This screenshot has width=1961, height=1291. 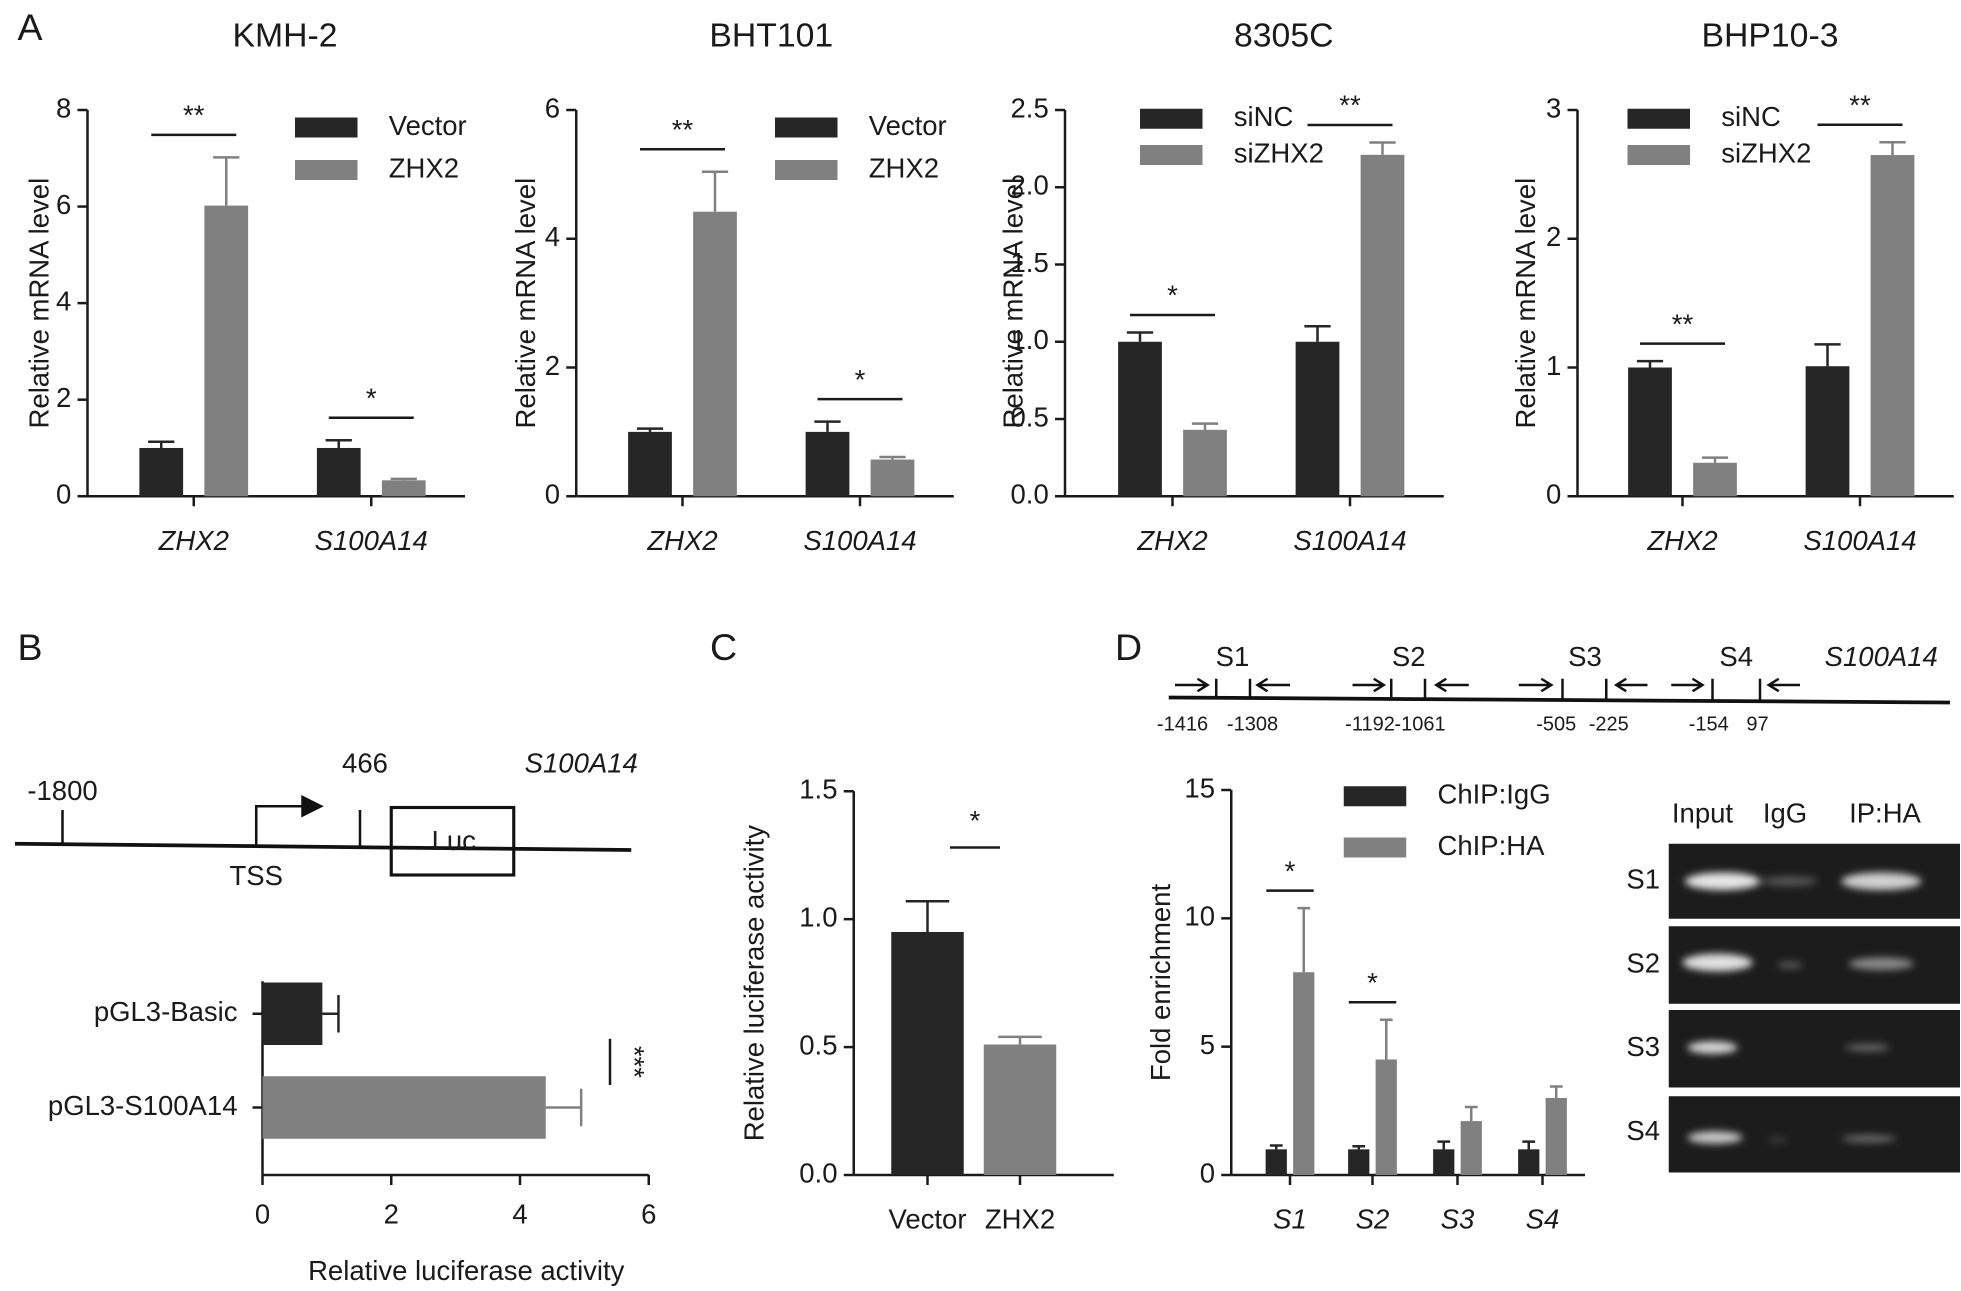 What do you see at coordinates (1757, 724) in the screenshot?
I see `position-label: 97` at bounding box center [1757, 724].